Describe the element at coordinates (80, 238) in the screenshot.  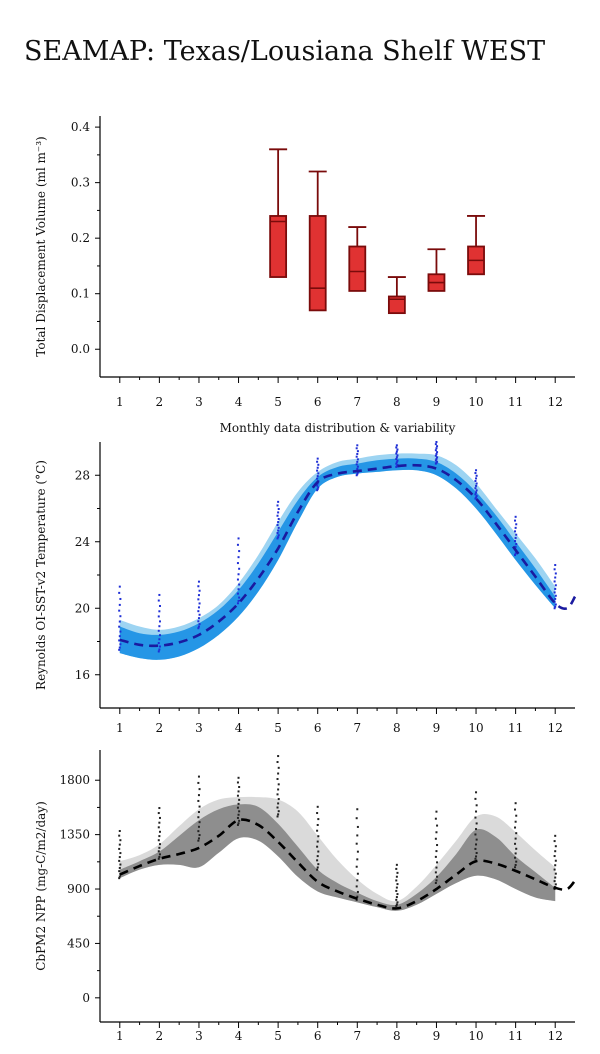
I see `y-tick-label: 0.2` at that location.